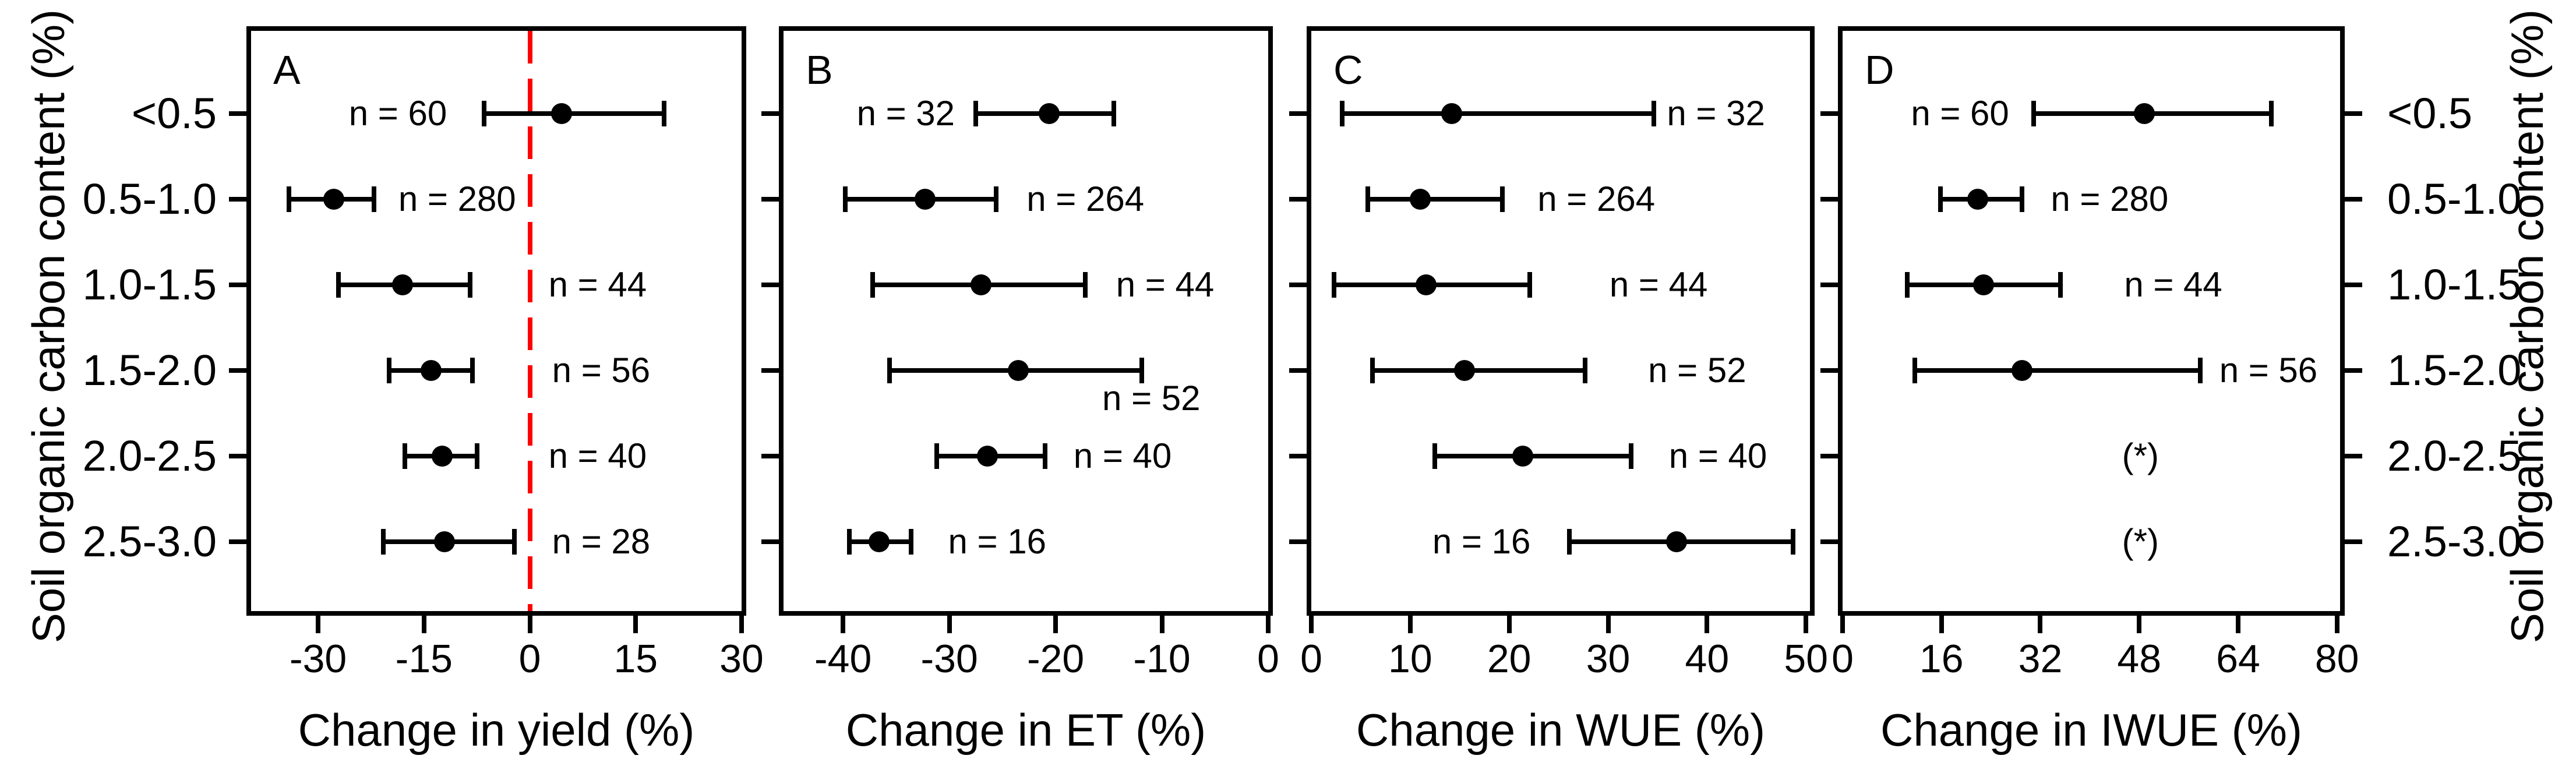 The width and height of the screenshot is (2576, 780). I want to click on panel-letter-B: B, so click(819, 70).